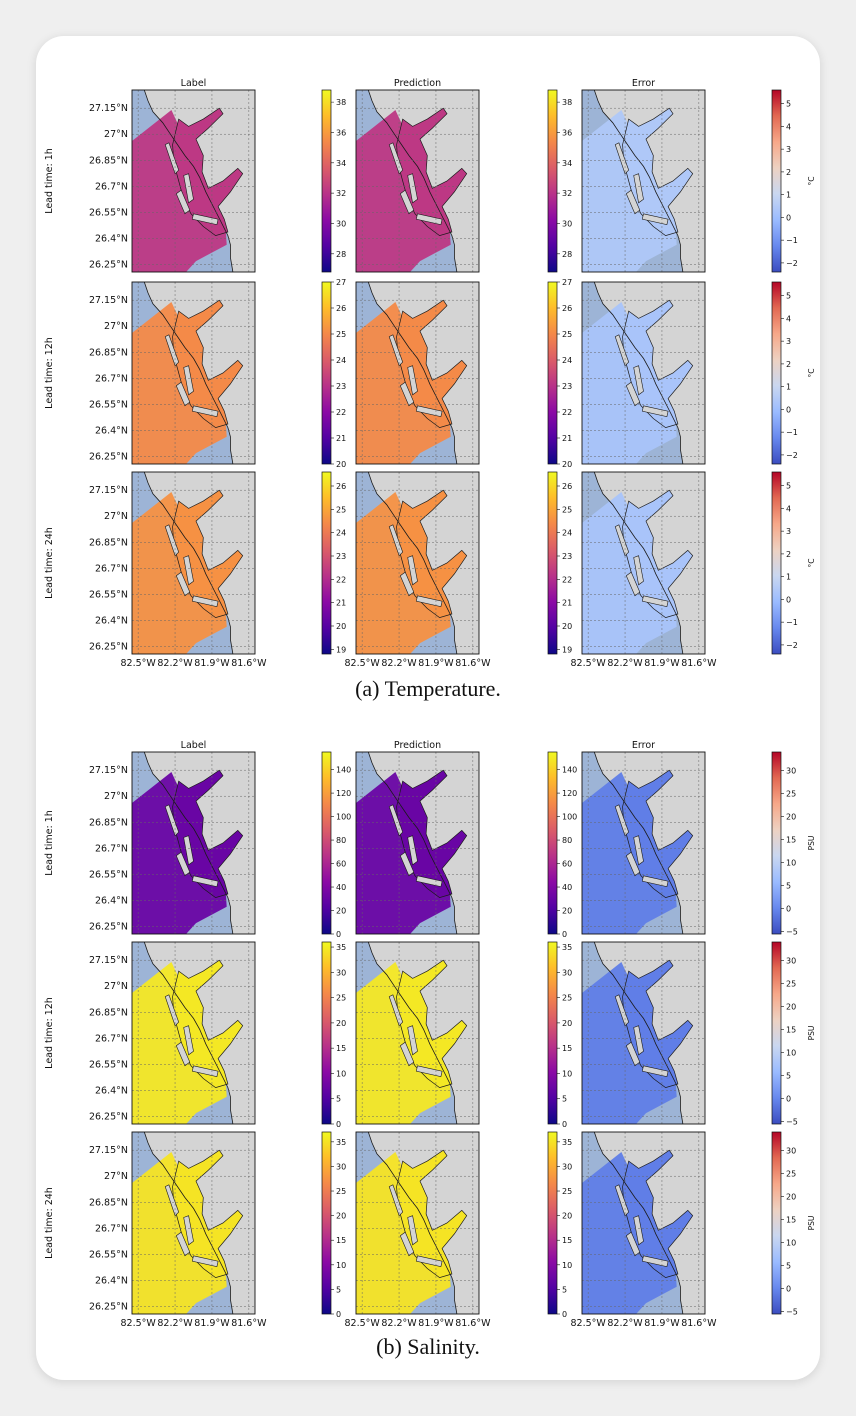 This screenshot has height=1416, width=856. I want to click on colorbar-tick-label: 30, so click(341, 1166).